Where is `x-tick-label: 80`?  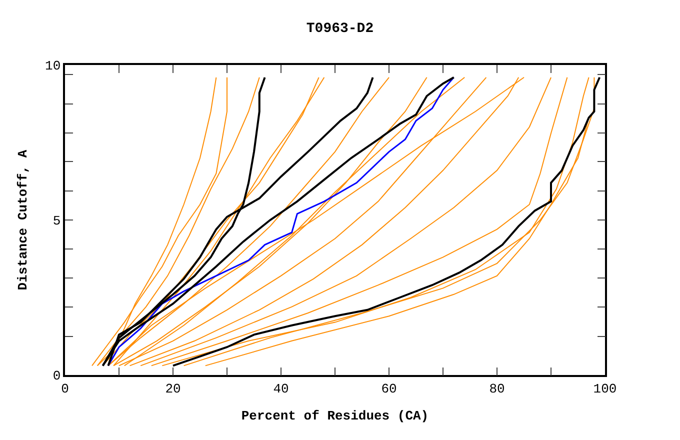 x-tick-label: 80 is located at coordinates (497, 388).